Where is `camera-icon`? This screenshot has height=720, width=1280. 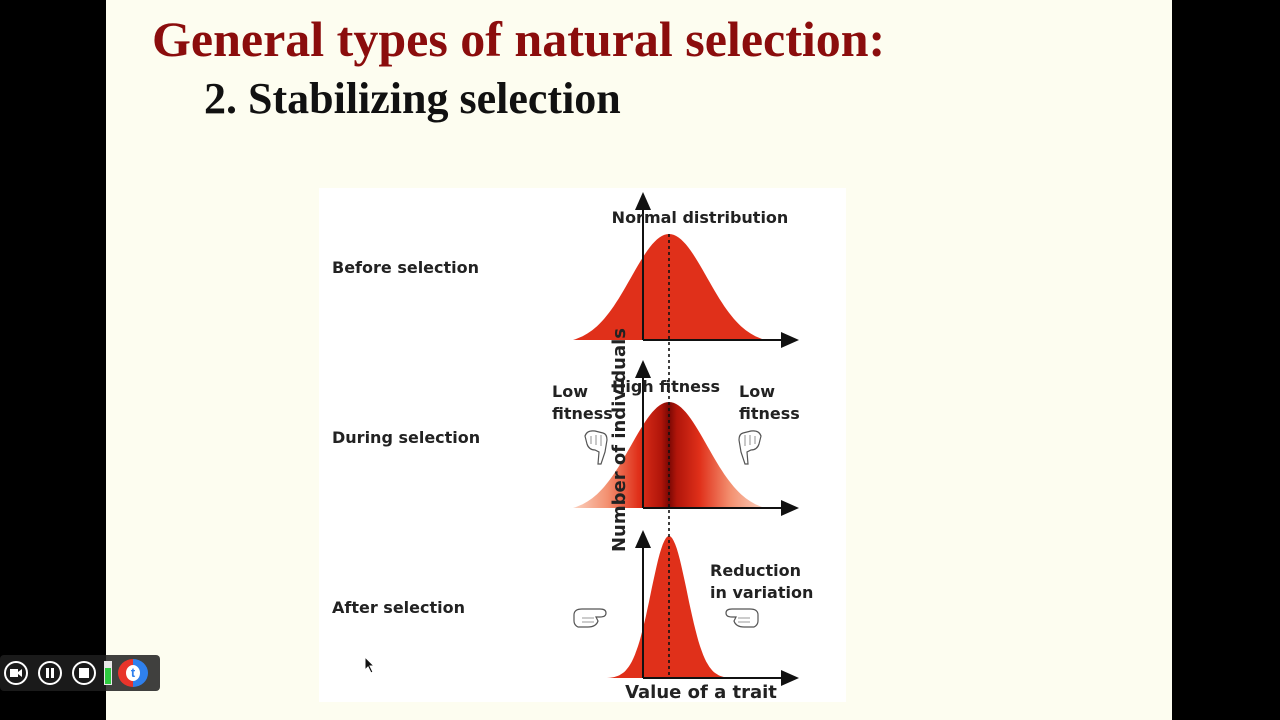 camera-icon is located at coordinates (16, 673).